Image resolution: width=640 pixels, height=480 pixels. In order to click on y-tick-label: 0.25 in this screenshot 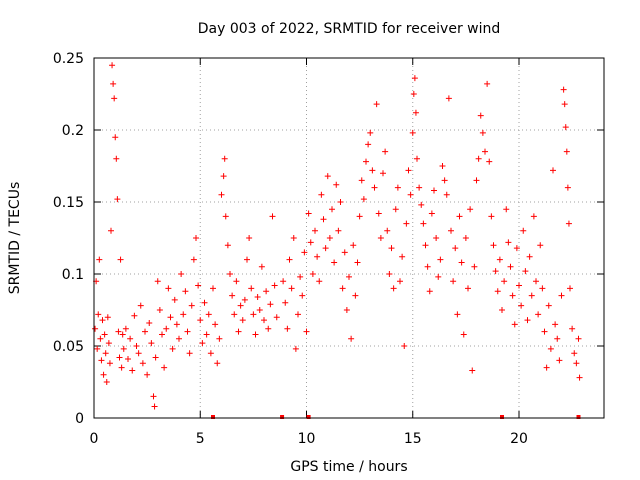, I will do `click(68, 59)`.